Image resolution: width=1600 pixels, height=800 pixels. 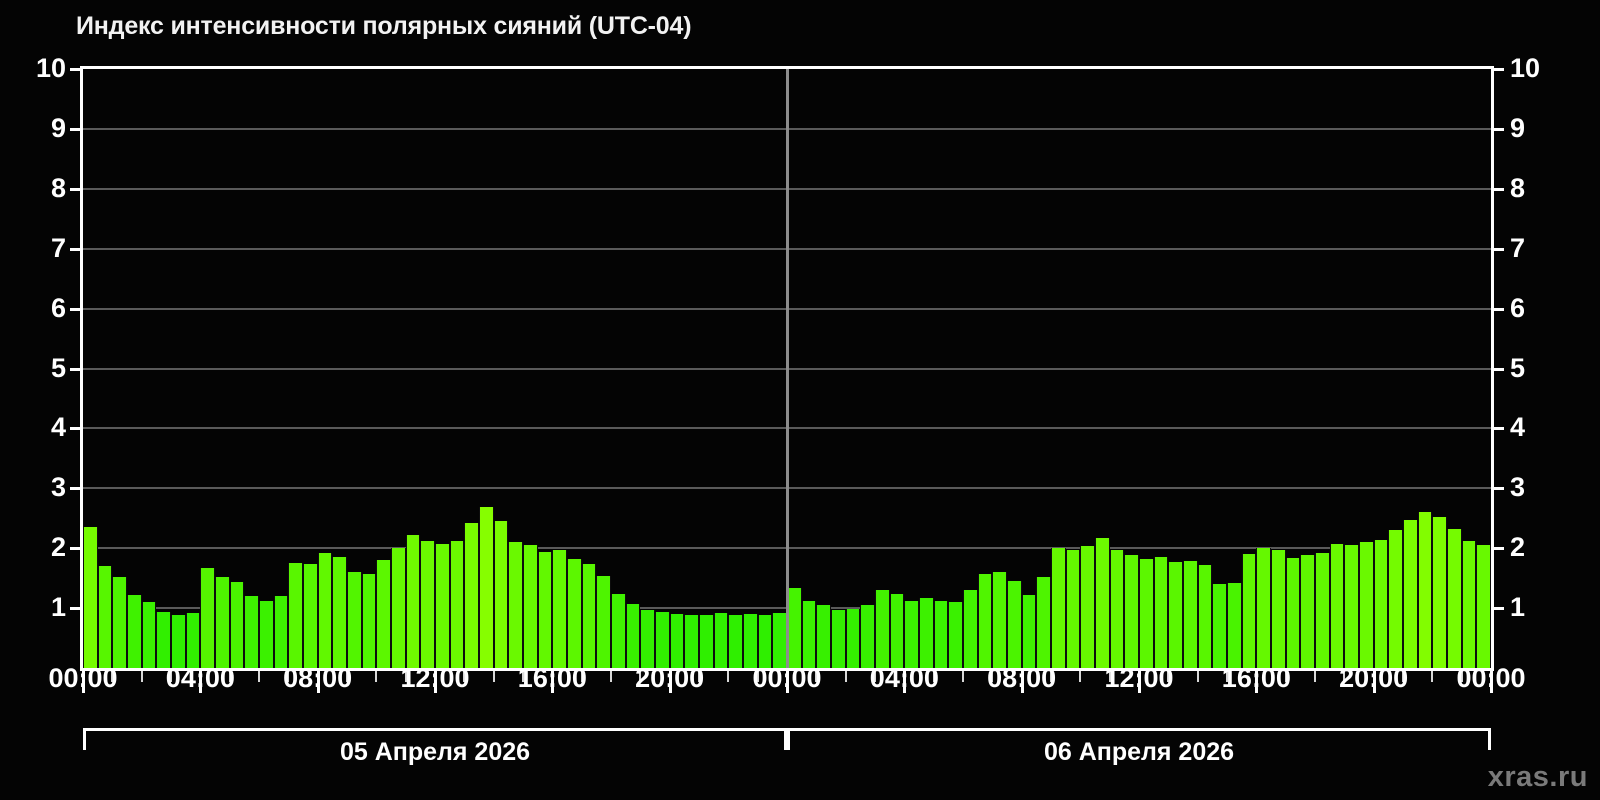 What do you see at coordinates (50, 68) in the screenshot?
I see `y-tick-label-left-10: 10` at bounding box center [50, 68].